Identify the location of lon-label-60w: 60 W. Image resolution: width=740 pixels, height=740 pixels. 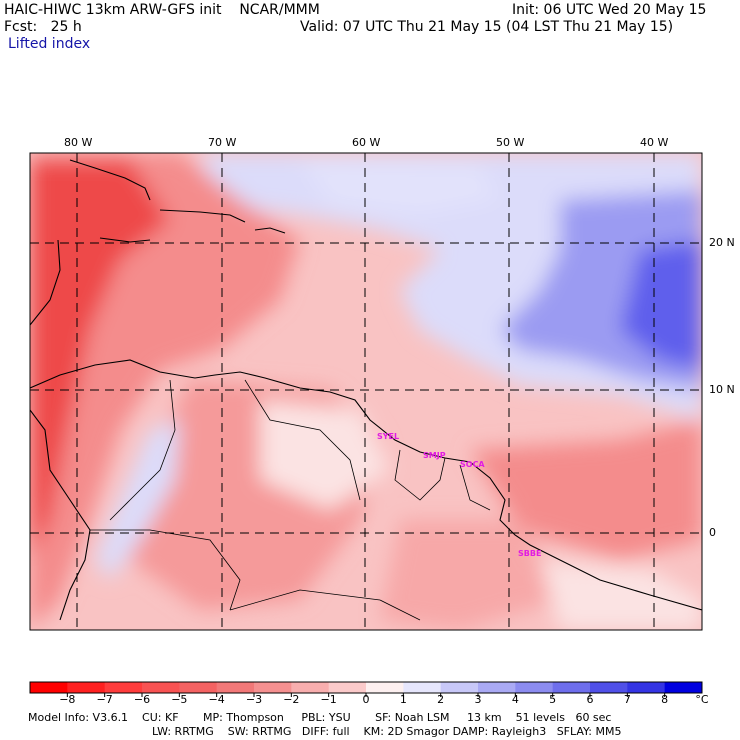
(366, 142).